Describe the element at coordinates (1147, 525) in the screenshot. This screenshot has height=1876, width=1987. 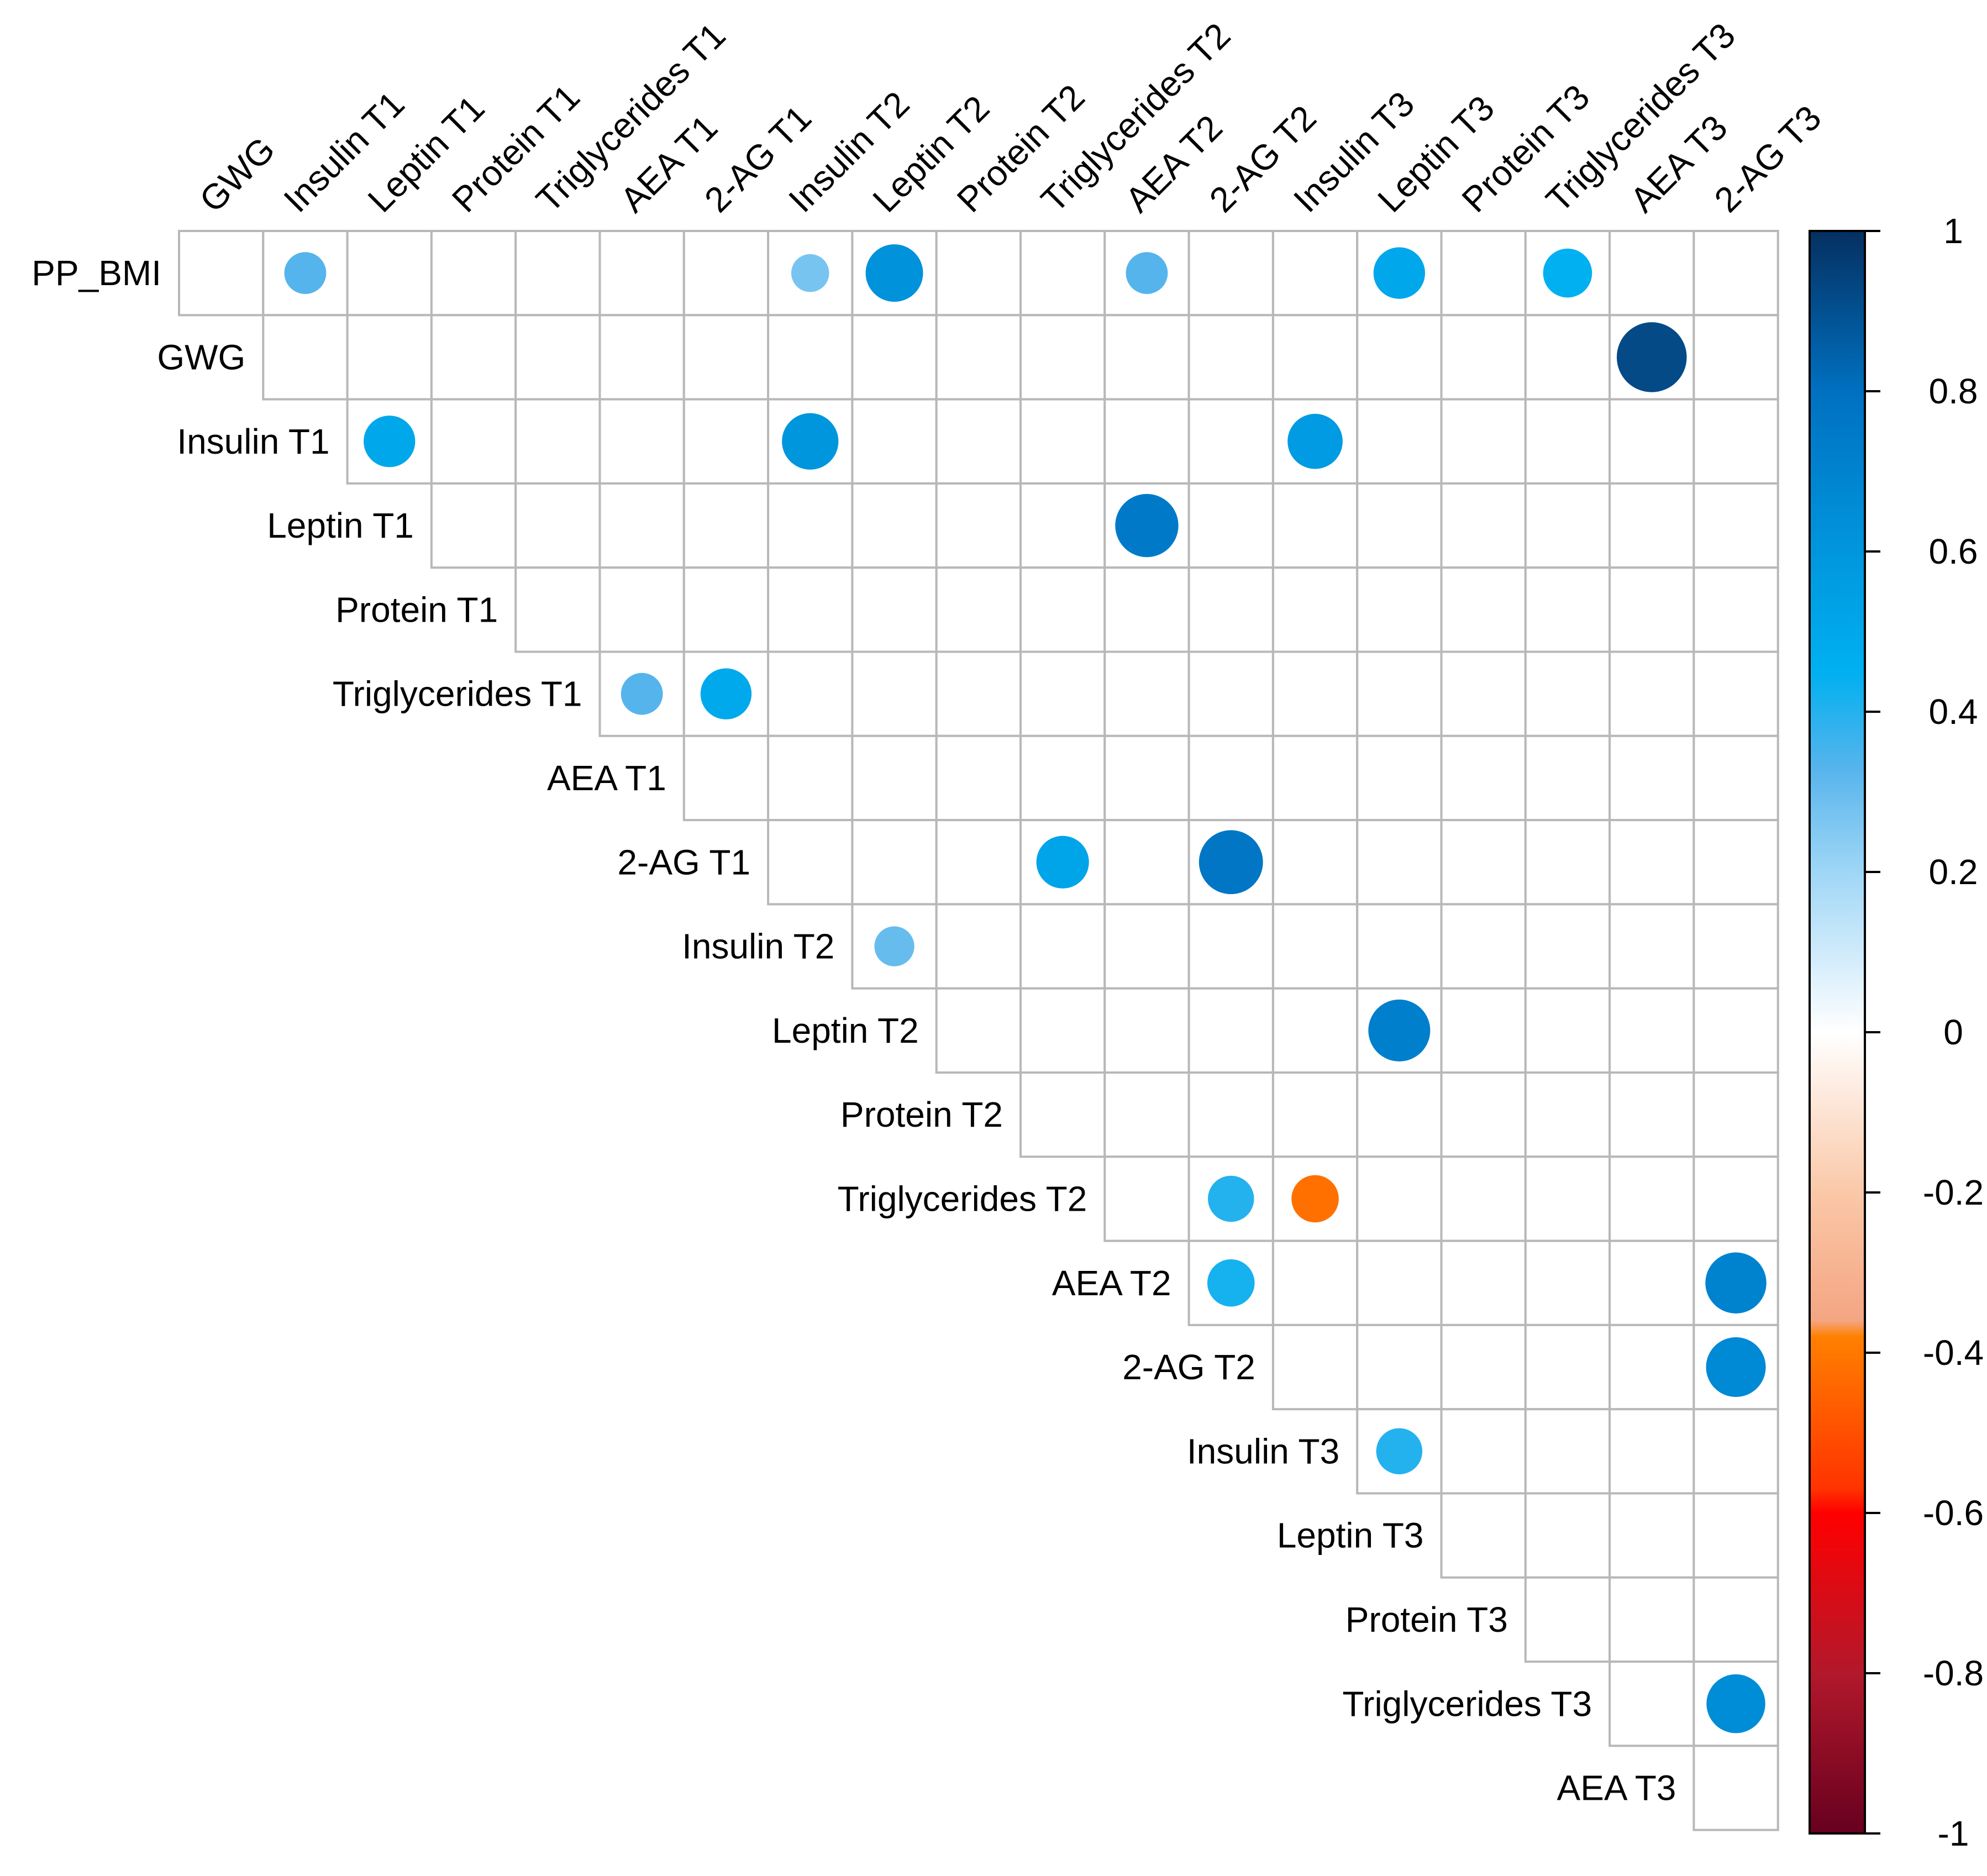
I see `corr-circle-leptin-t1-aea-t2` at that location.